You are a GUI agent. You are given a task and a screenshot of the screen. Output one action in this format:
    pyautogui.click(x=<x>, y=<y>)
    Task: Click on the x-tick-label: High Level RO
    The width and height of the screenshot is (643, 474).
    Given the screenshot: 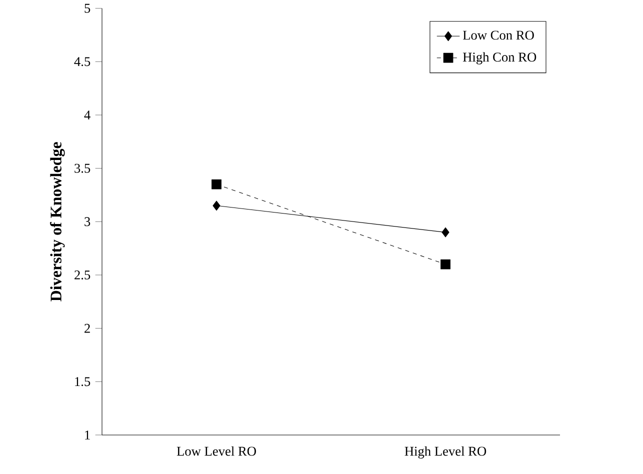 What is the action you would take?
    pyautogui.click(x=445, y=452)
    